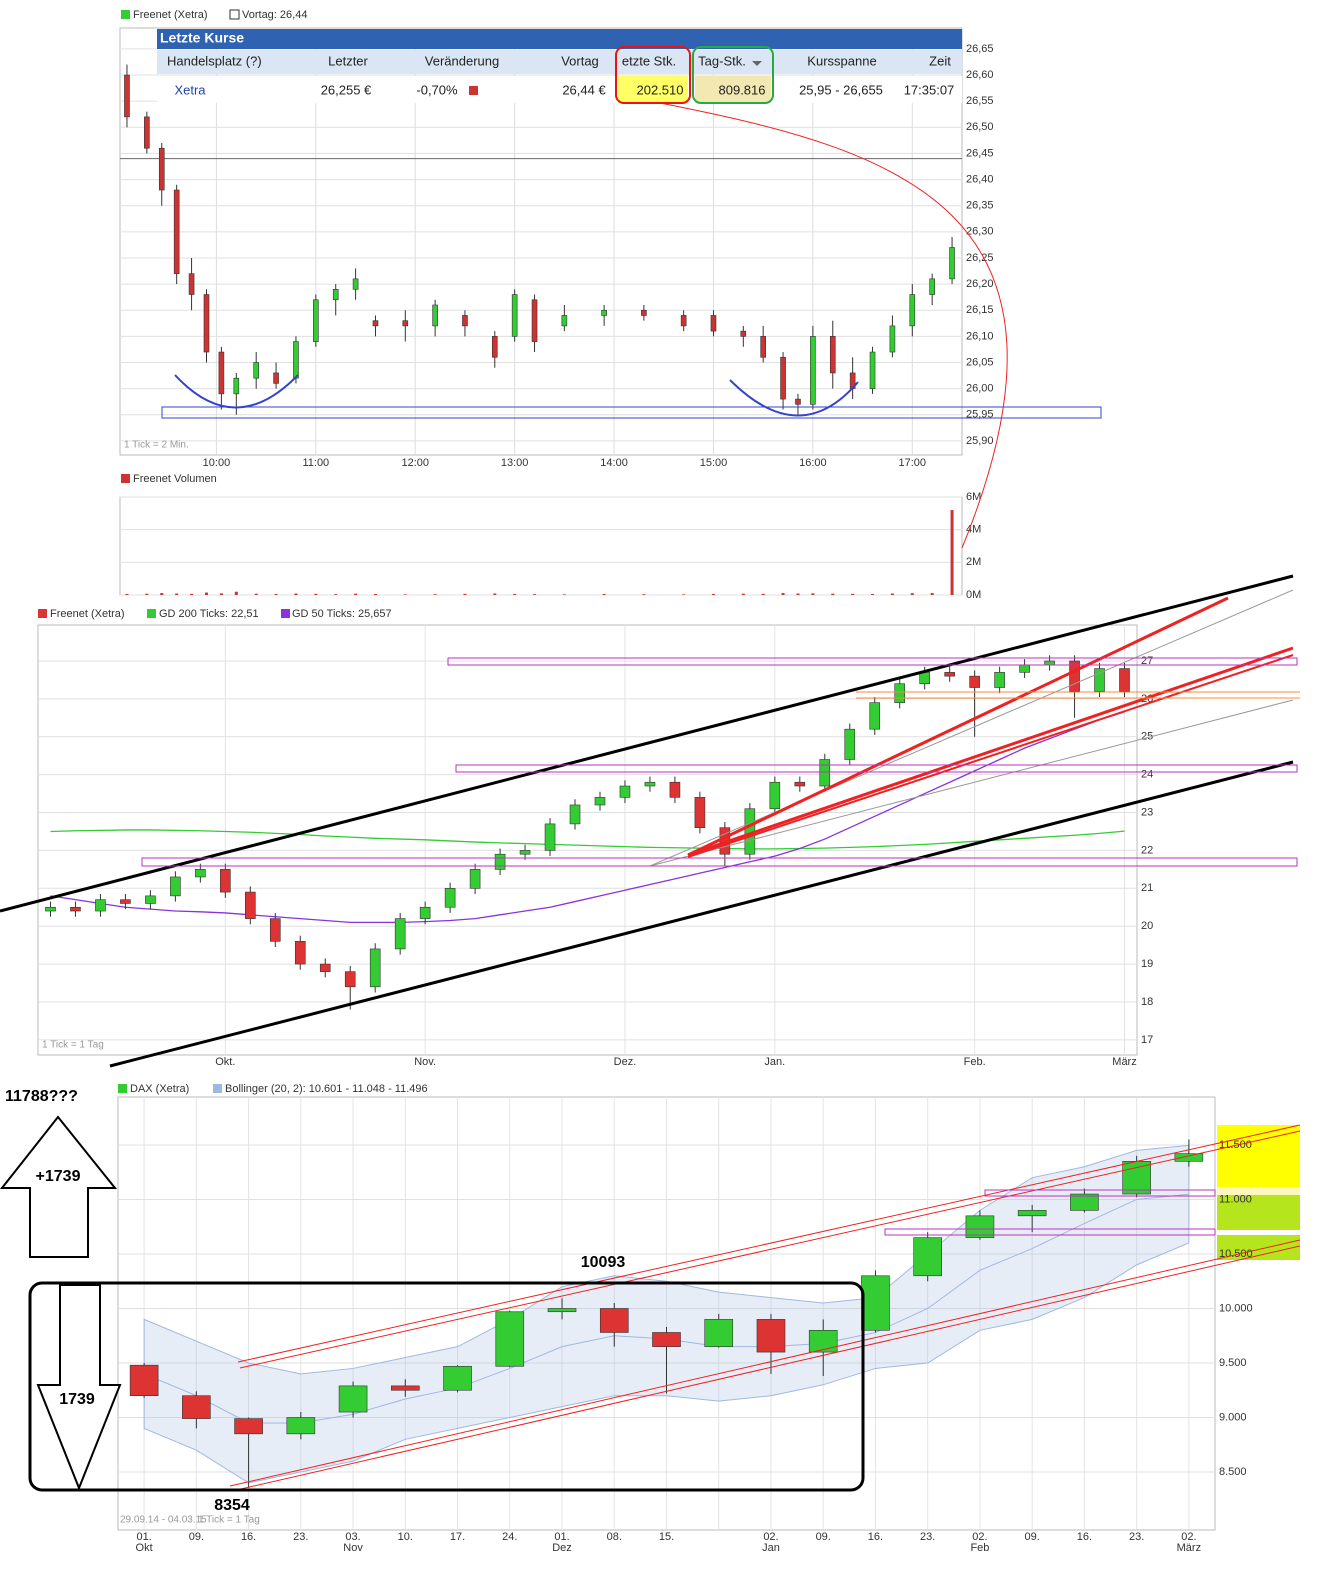  What do you see at coordinates (660, 89) in the screenshot?
I see `cell: 202.510` at bounding box center [660, 89].